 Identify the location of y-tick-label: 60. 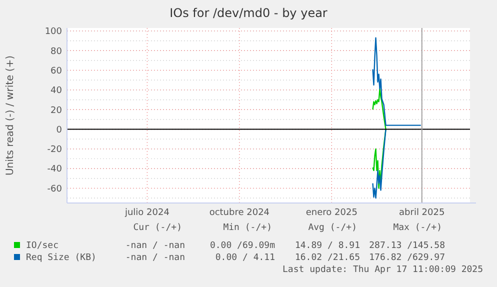
(56, 71).